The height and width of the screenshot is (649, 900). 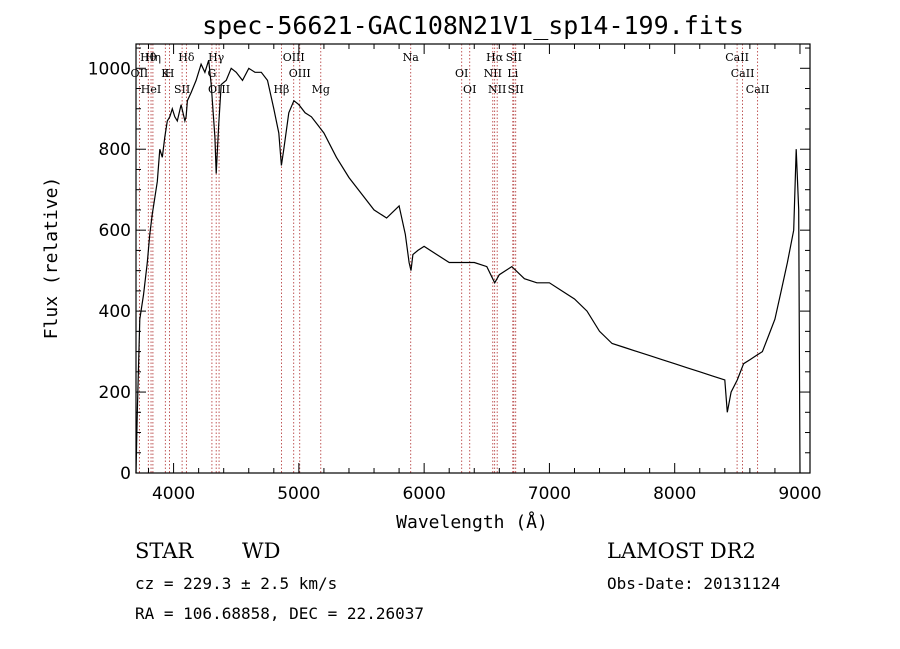 I want to click on line-marker-label: Hγ, so click(x=216, y=57).